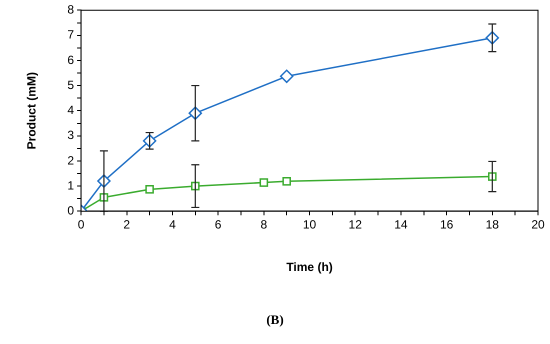  I want to click on y-tick-label: 4, so click(70, 110).